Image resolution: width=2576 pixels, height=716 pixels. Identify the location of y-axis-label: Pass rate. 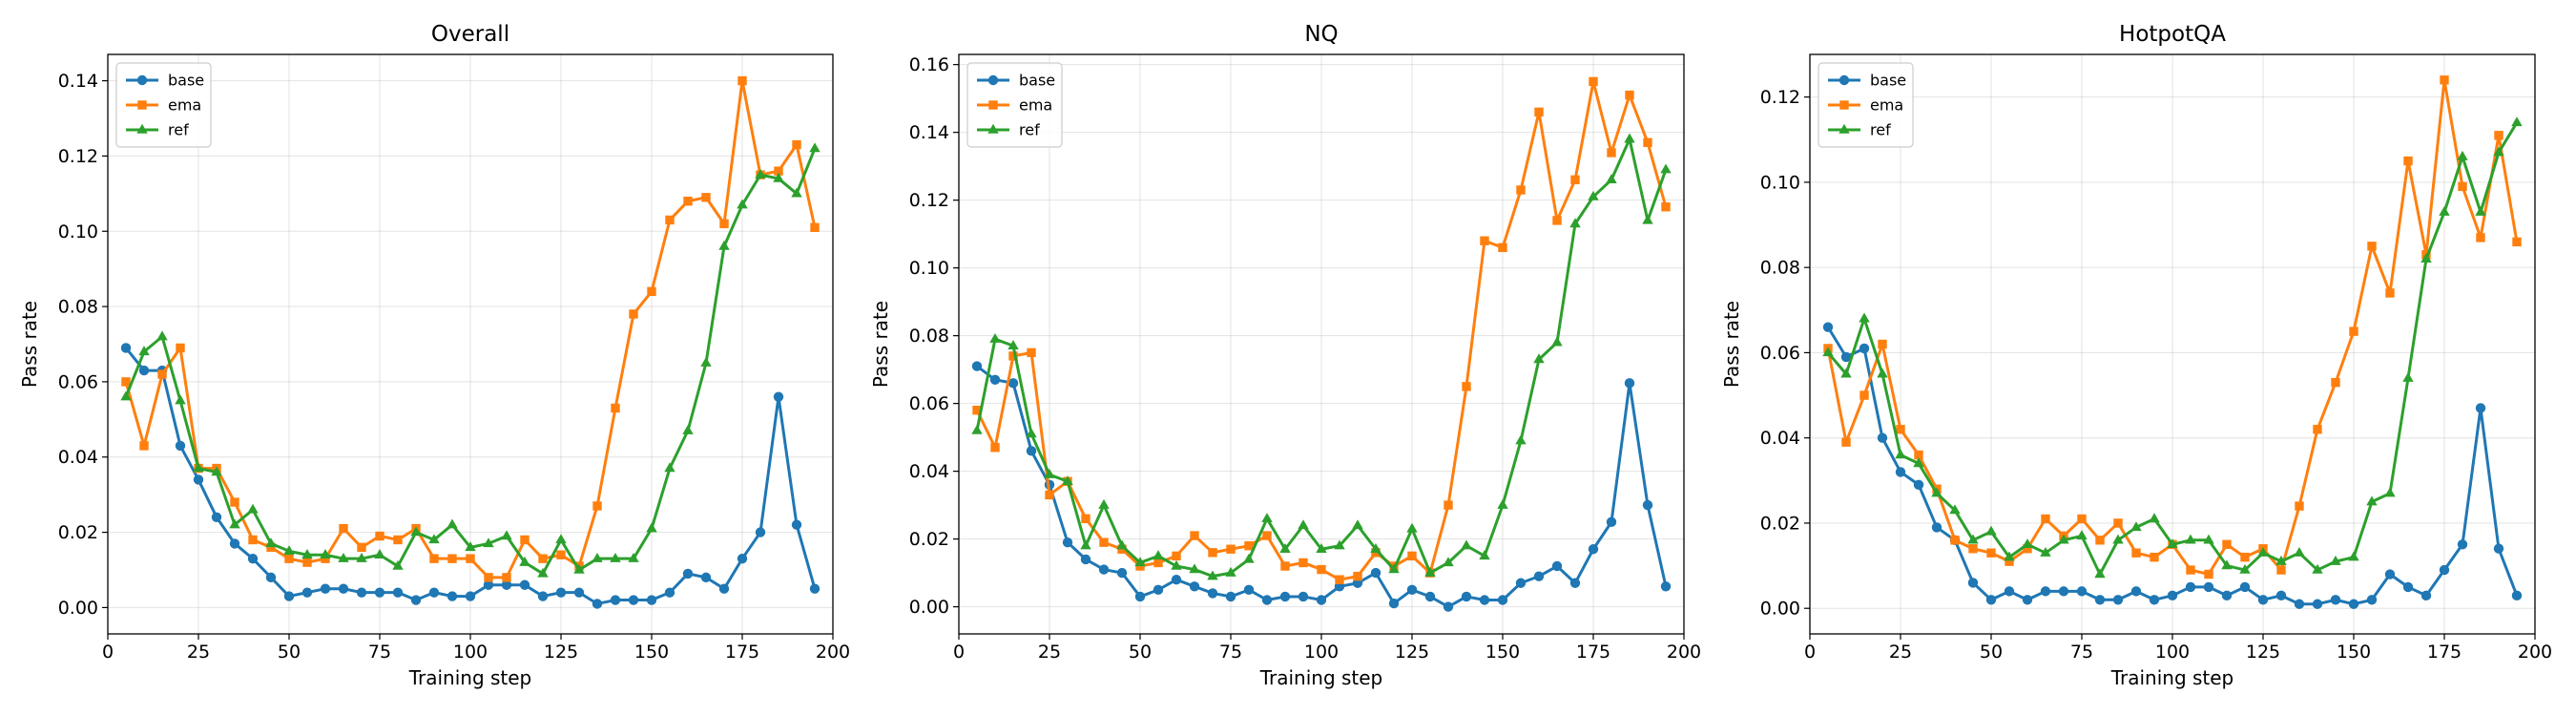
(29, 344).